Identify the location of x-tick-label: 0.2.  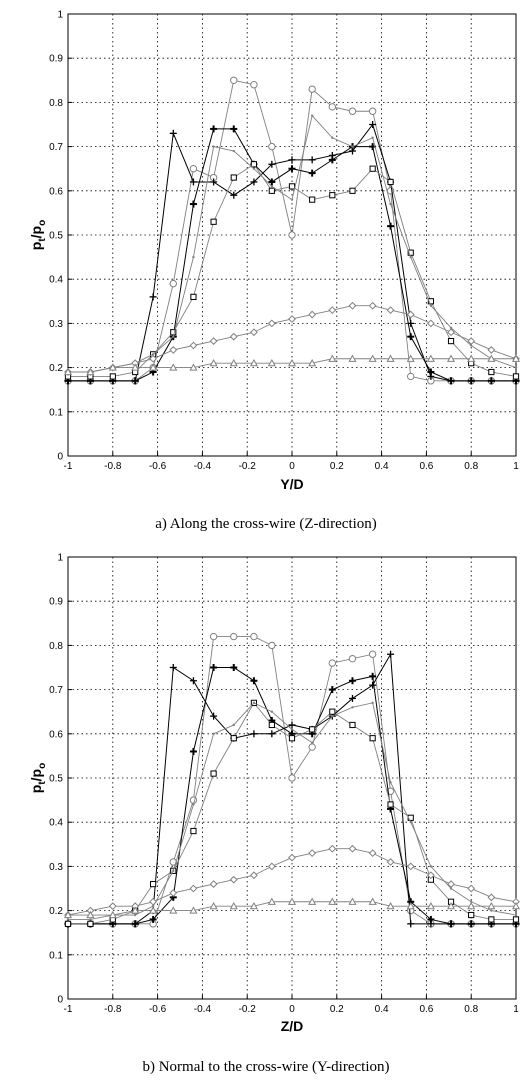
(337, 466).